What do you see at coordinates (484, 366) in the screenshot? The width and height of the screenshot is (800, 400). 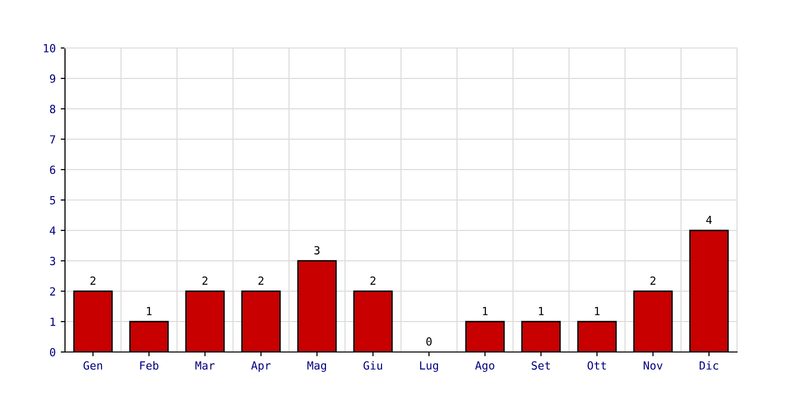 I see `x-tick-label: Ago` at bounding box center [484, 366].